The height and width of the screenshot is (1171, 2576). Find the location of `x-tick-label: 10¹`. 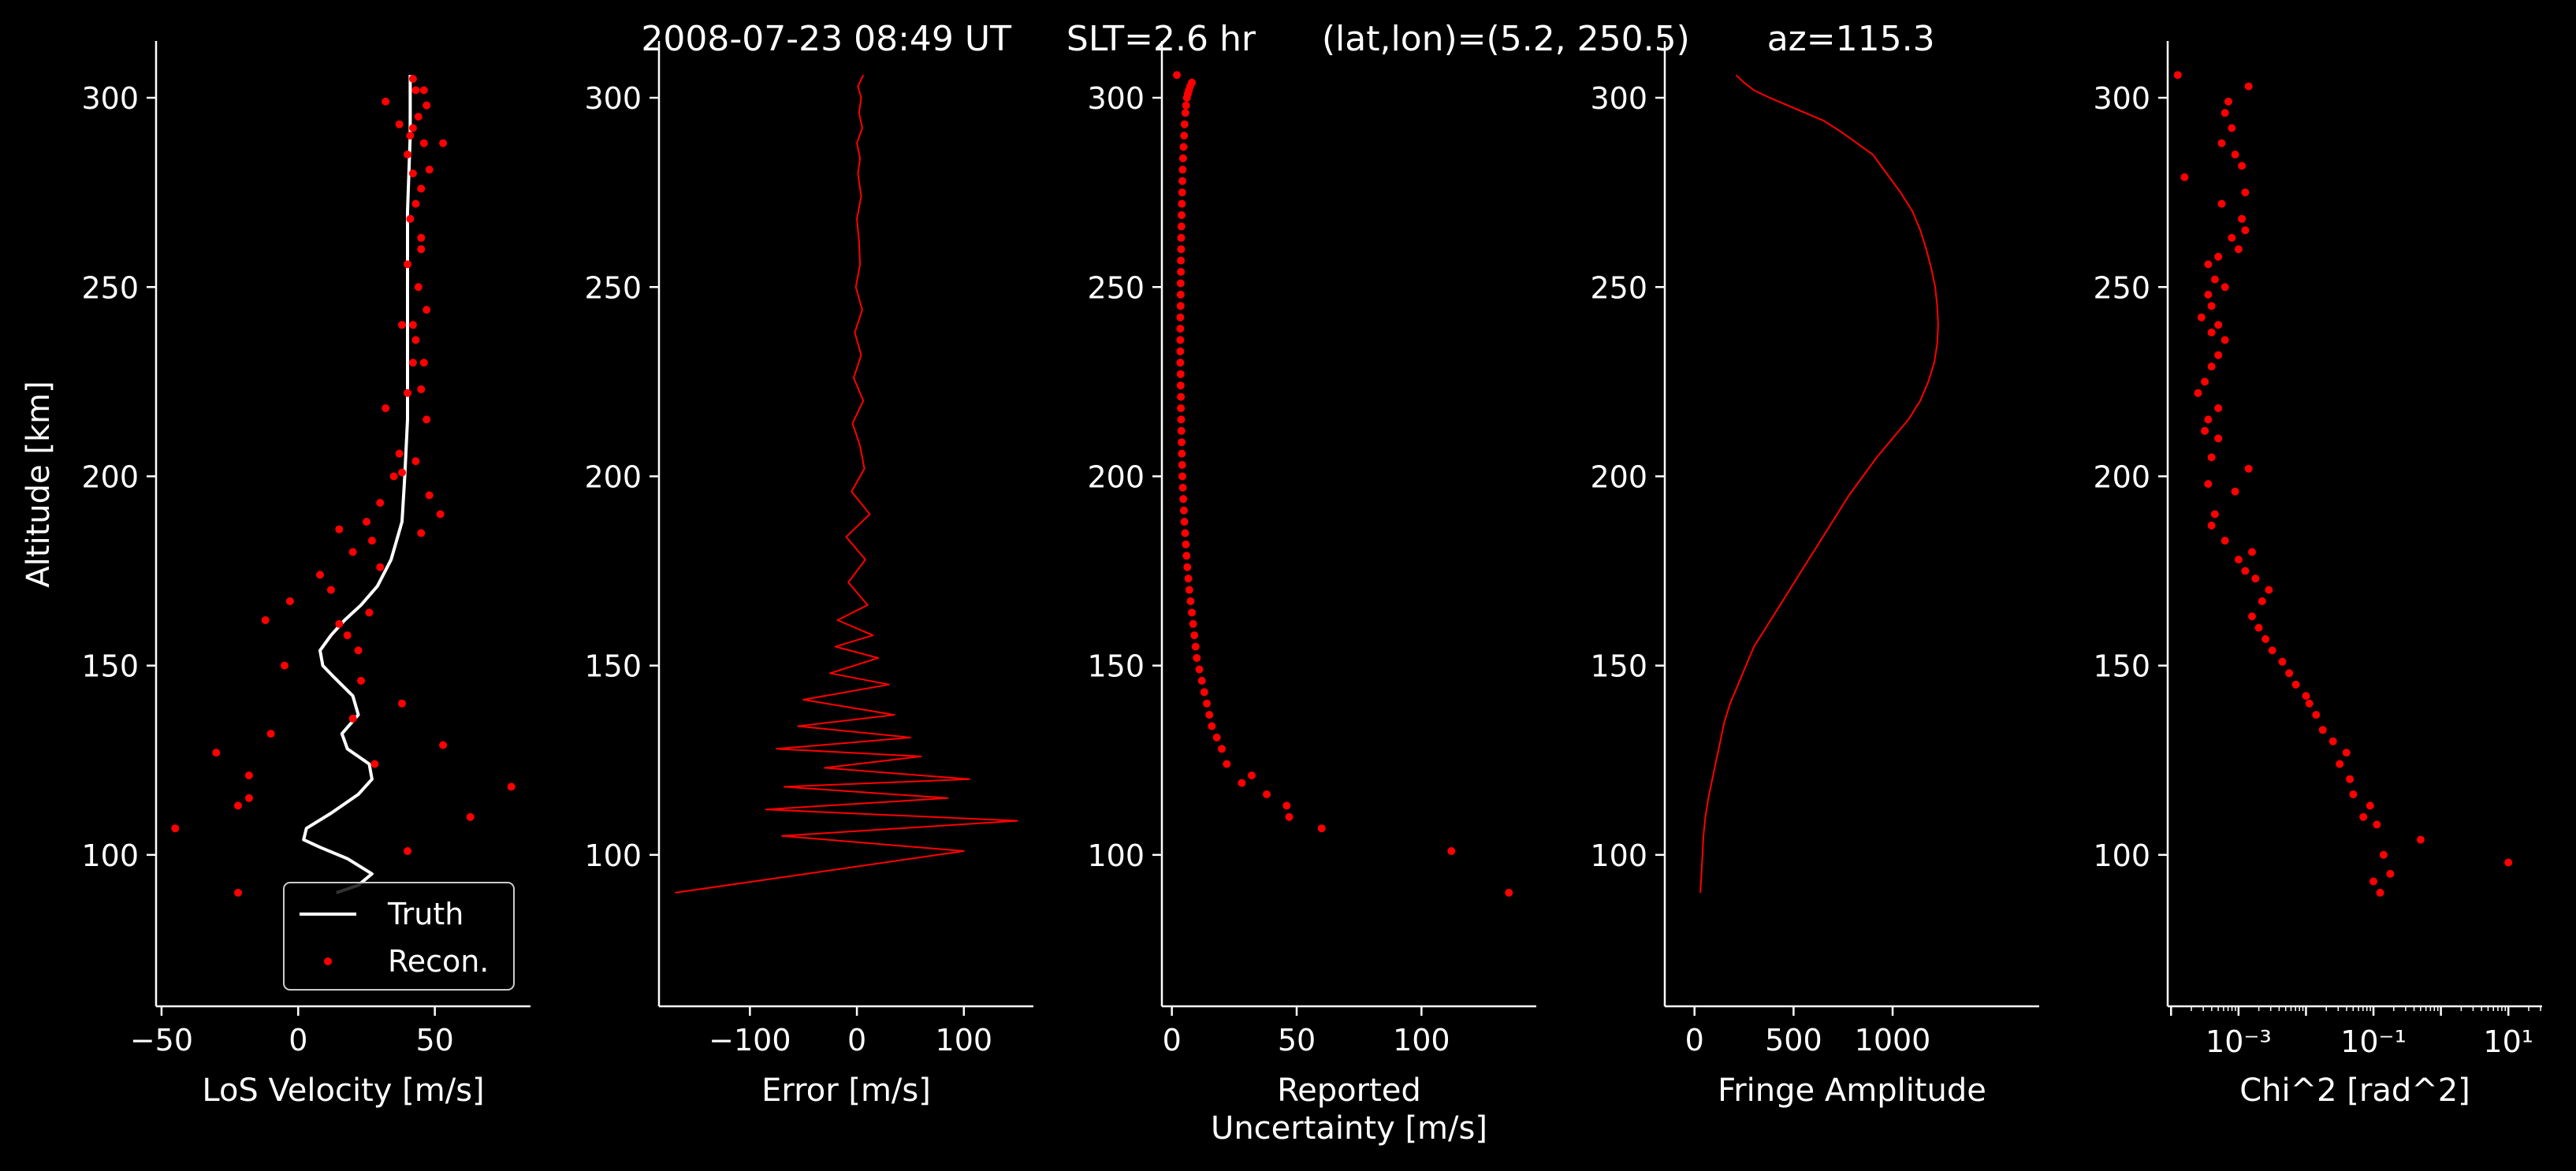

x-tick-label: 10¹ is located at coordinates (2508, 1041).